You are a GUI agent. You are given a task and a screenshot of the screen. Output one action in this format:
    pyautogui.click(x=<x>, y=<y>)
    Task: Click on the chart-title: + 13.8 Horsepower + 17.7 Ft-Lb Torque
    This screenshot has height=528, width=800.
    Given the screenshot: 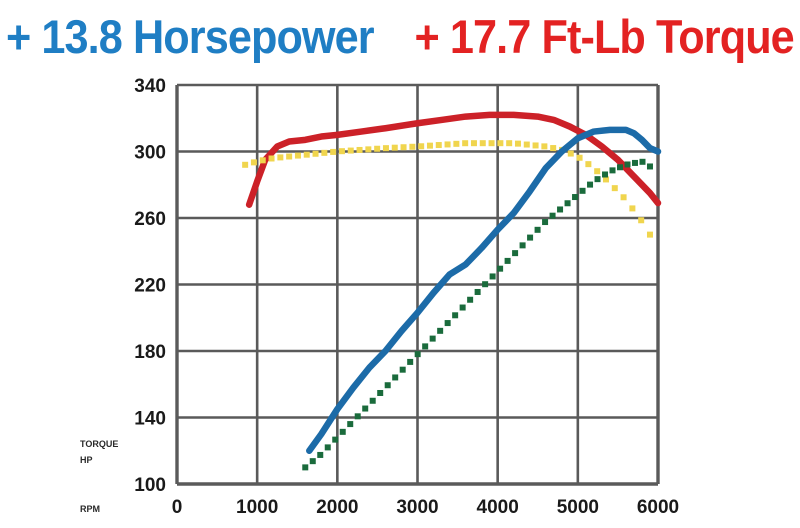 What is the action you would take?
    pyautogui.click(x=400, y=36)
    